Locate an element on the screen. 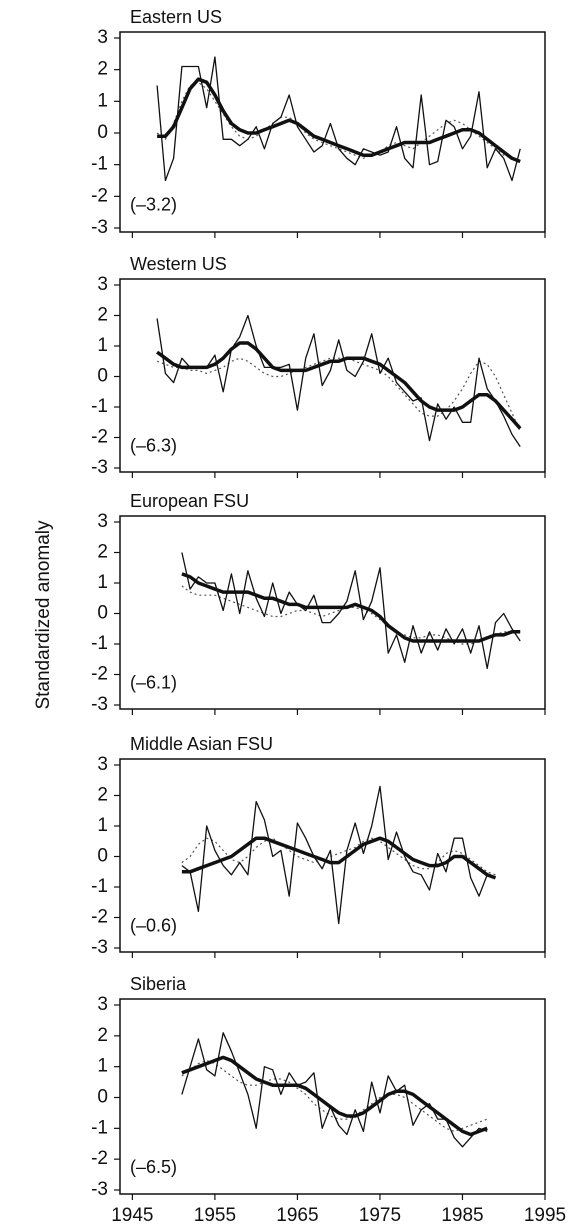  panel-title: Western US is located at coordinates (178, 264).